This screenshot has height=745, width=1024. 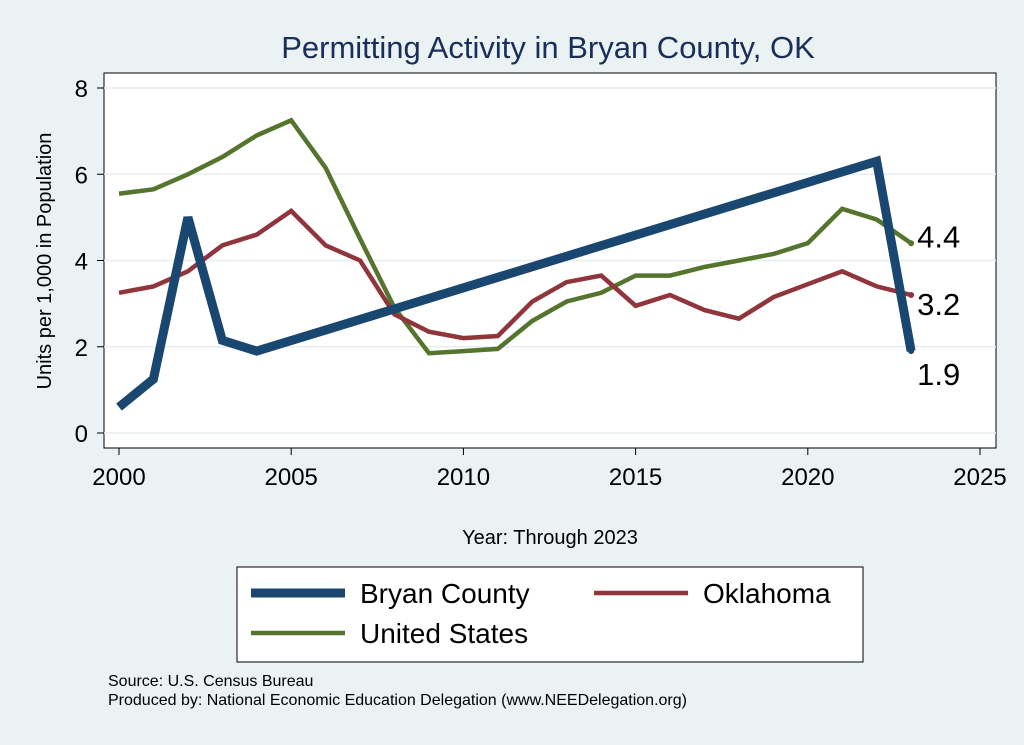 What do you see at coordinates (291, 477) in the screenshot?
I see `x-tick-label: 2005` at bounding box center [291, 477].